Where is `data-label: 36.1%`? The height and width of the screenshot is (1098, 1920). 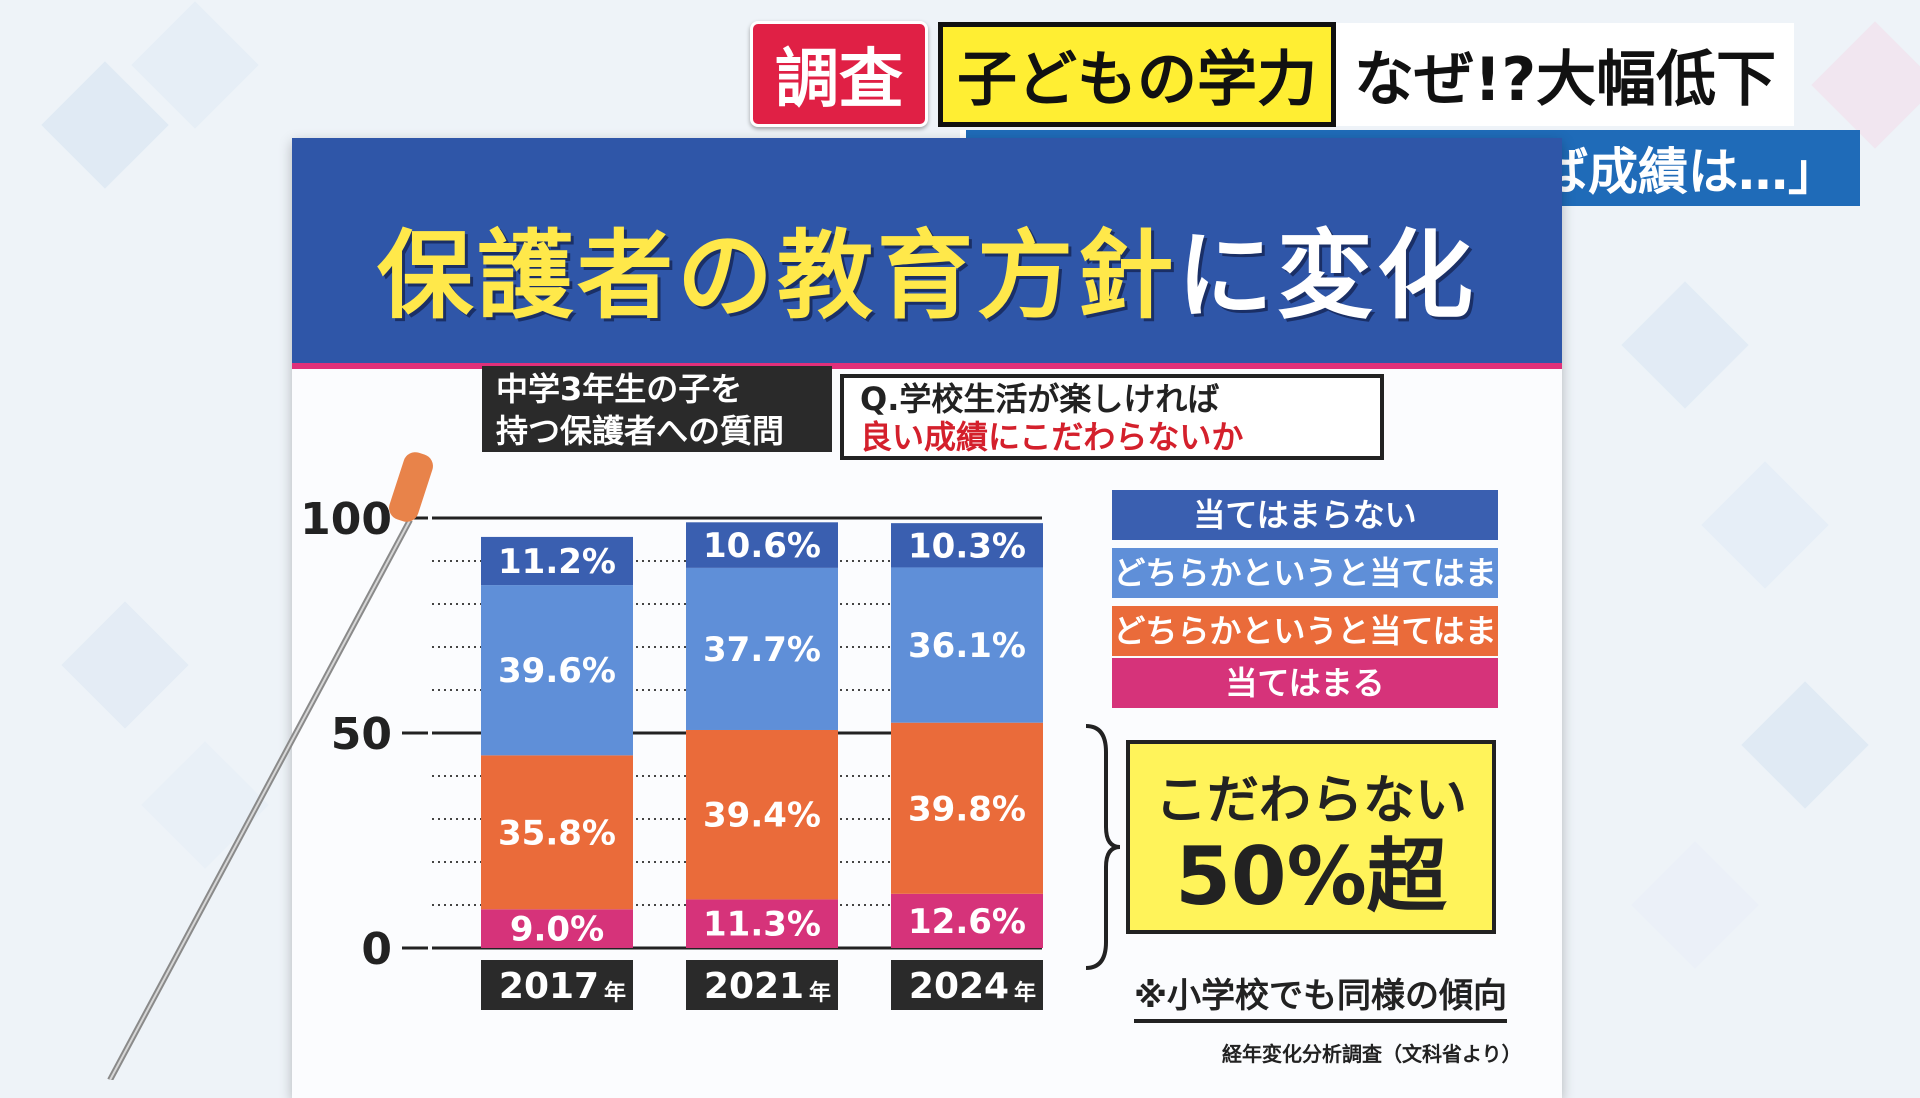 data-label: 36.1% is located at coordinates (967, 646).